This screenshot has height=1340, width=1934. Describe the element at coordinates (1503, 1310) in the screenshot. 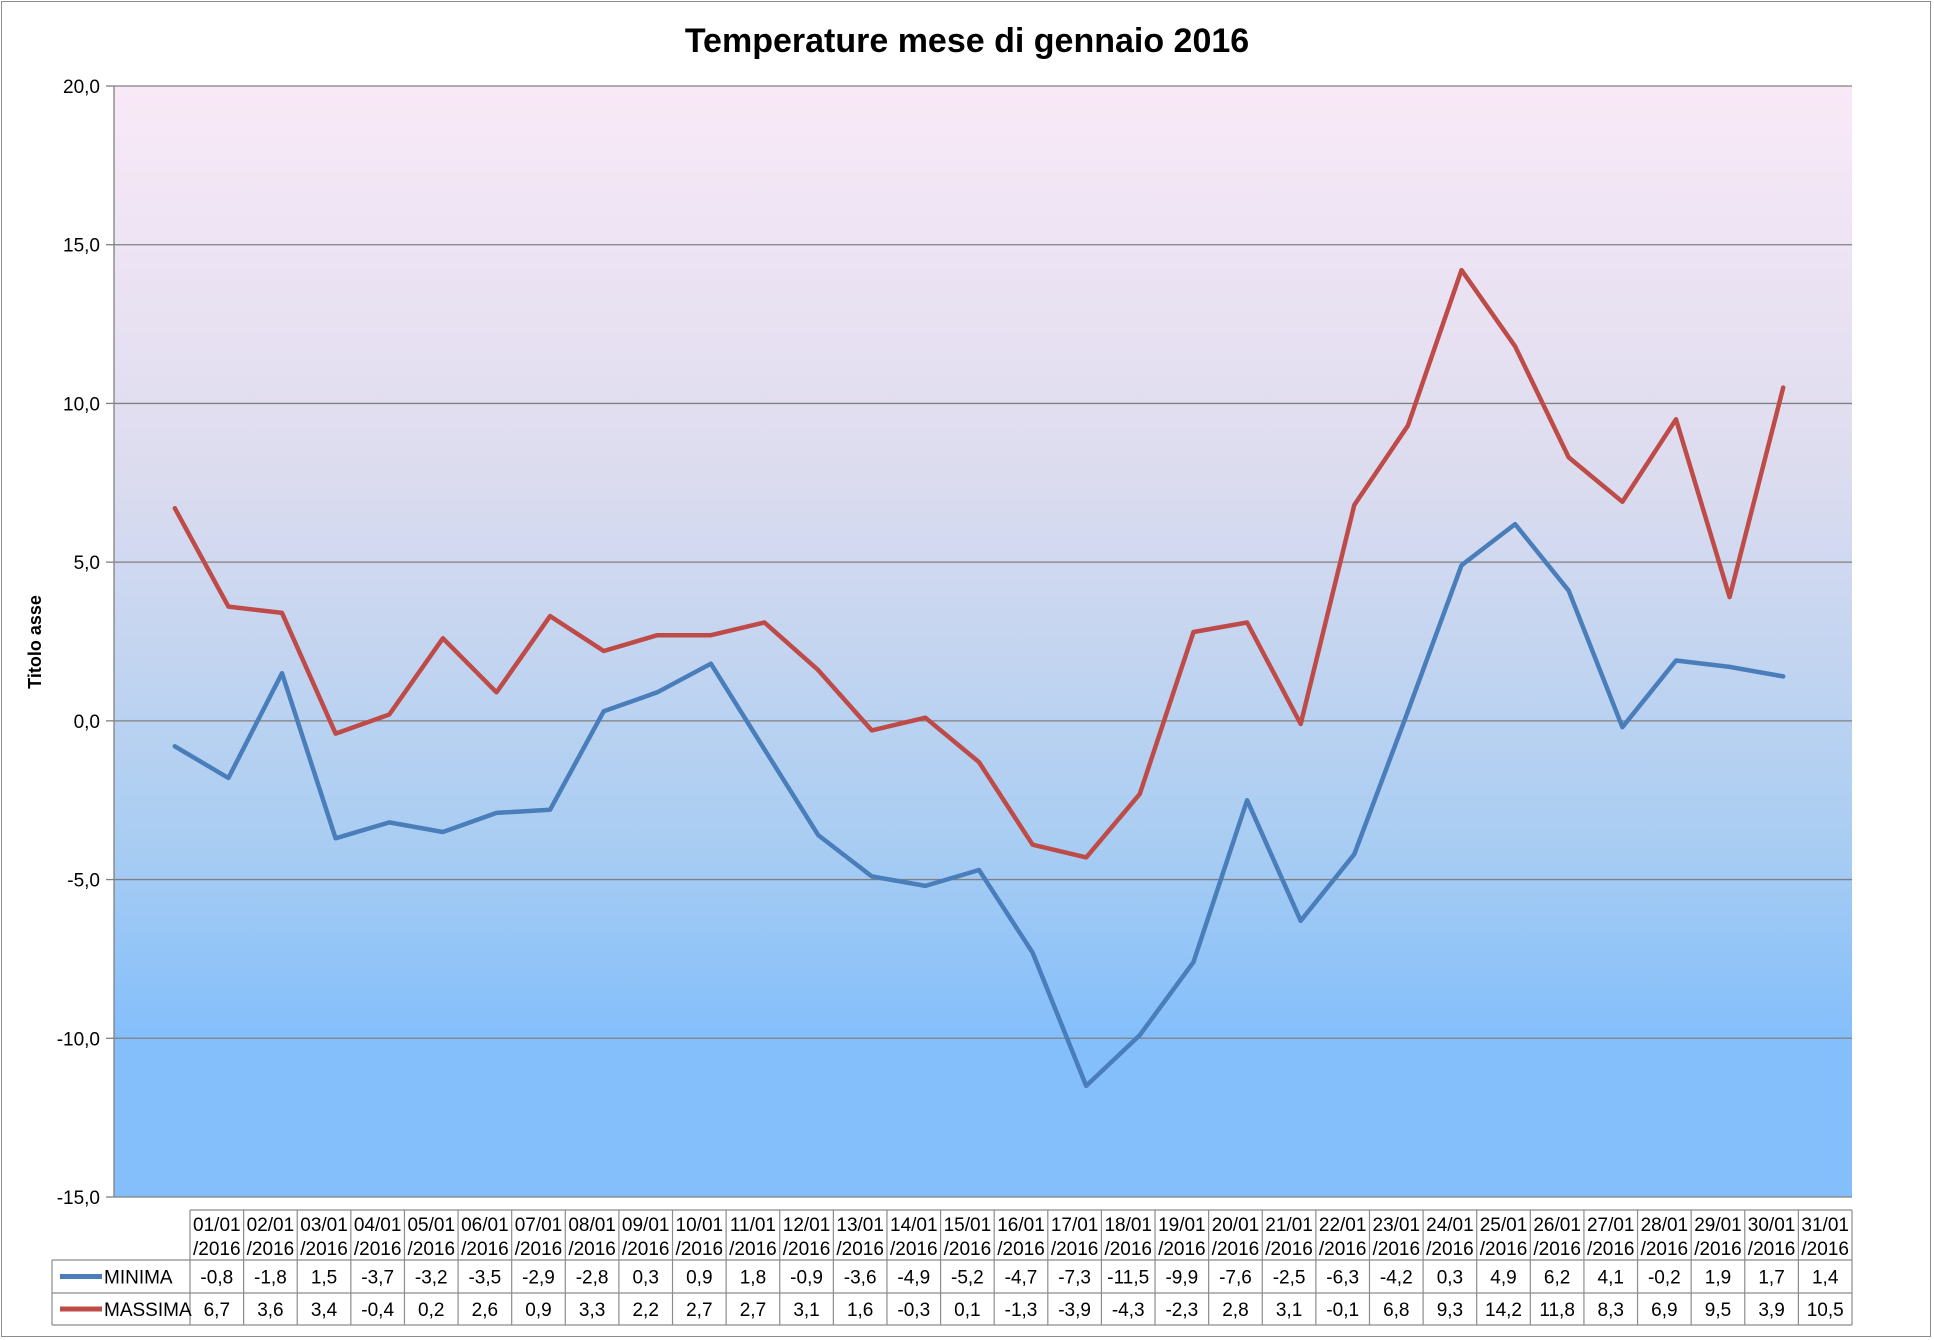

I see `data-table-cell: 14,2` at that location.